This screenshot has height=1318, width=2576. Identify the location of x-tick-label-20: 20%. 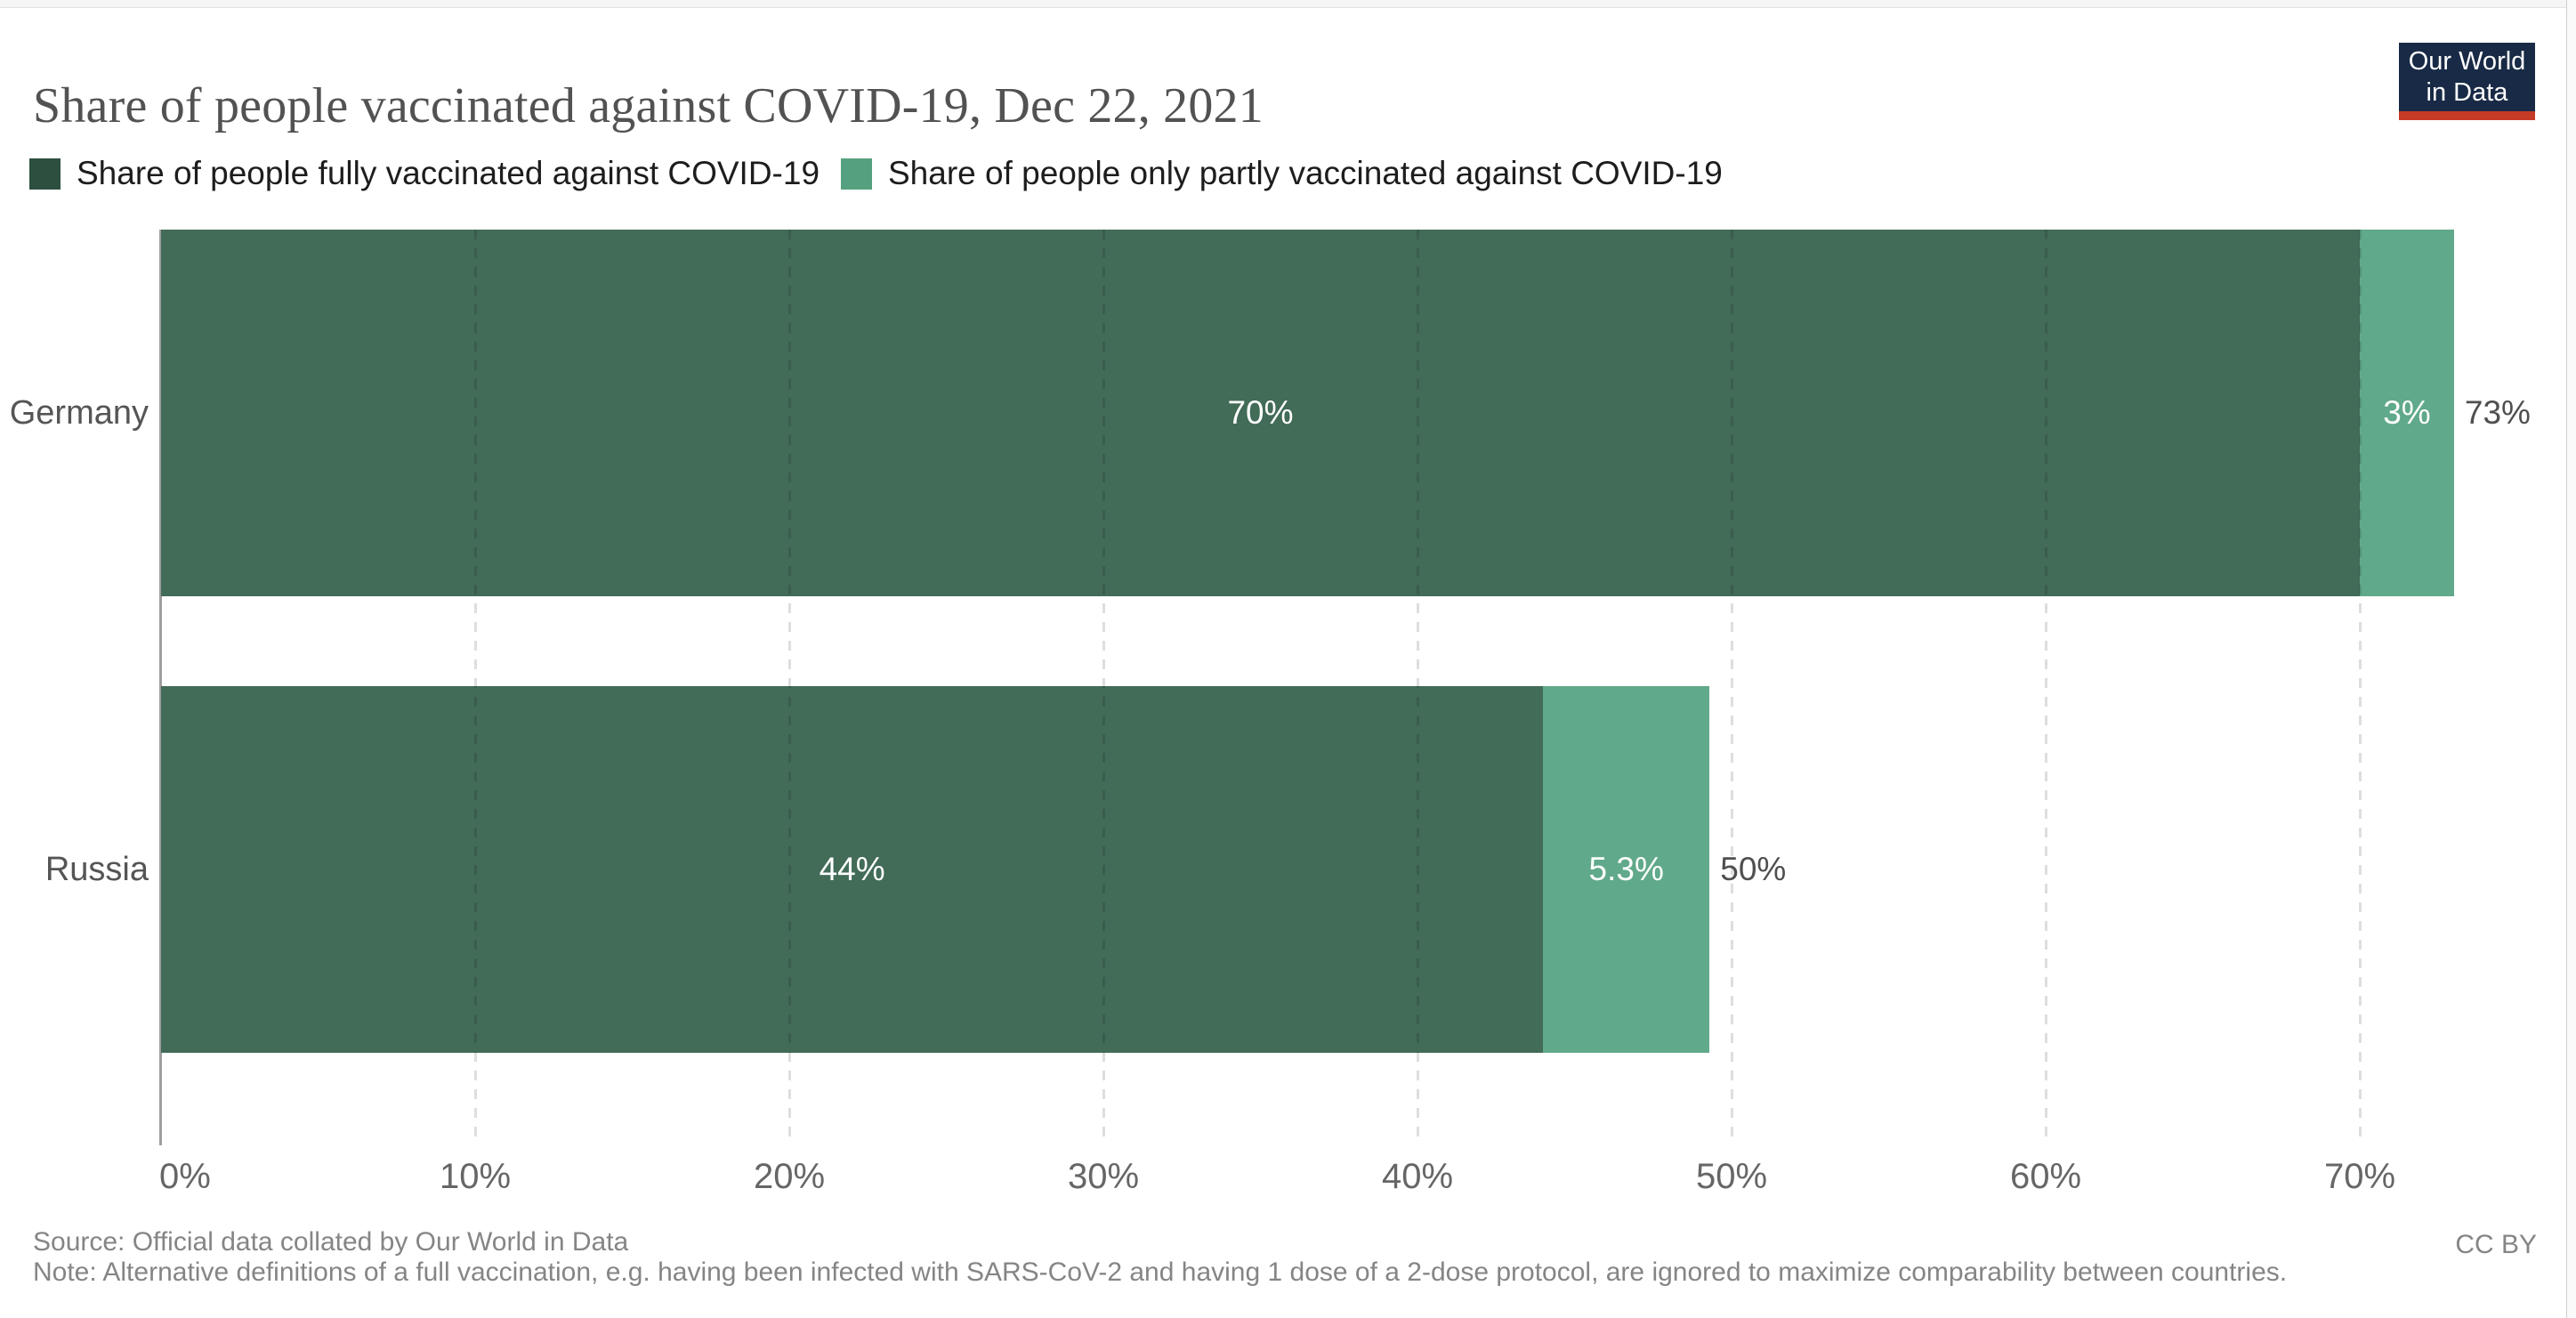
(789, 1176).